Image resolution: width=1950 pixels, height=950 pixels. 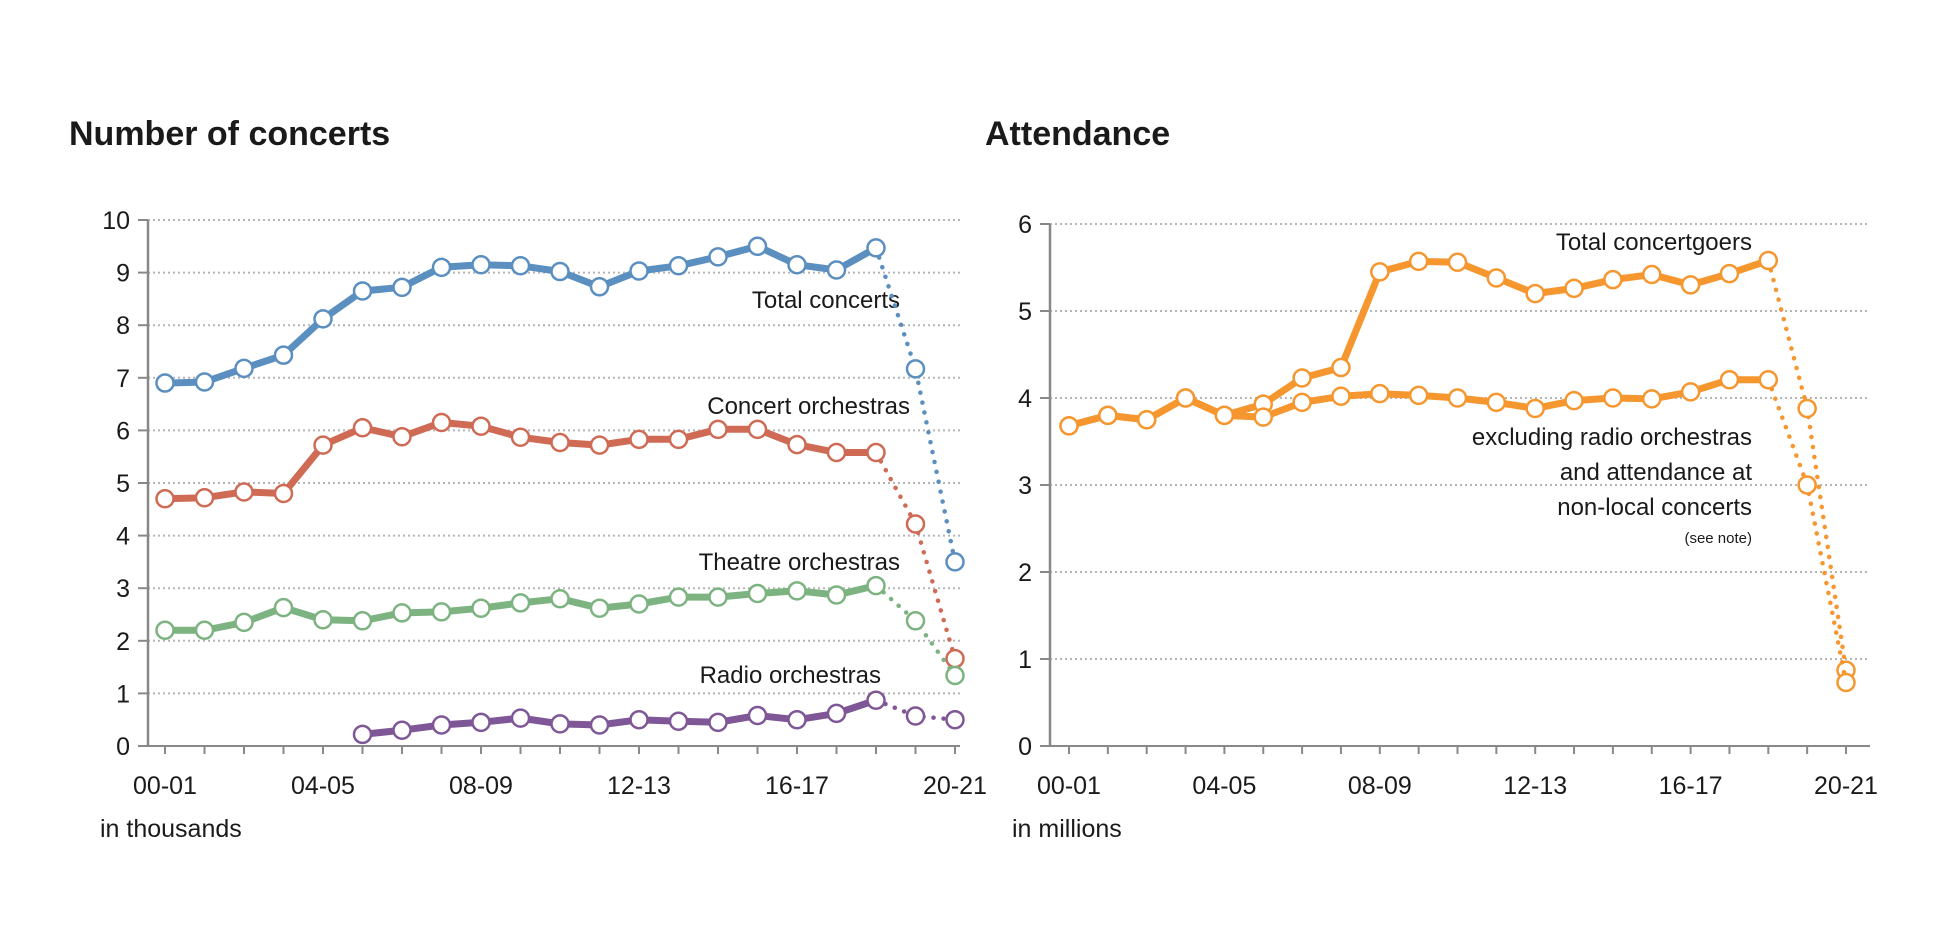 I want to click on series-label-total-concerts: Total concerts, so click(x=826, y=300).